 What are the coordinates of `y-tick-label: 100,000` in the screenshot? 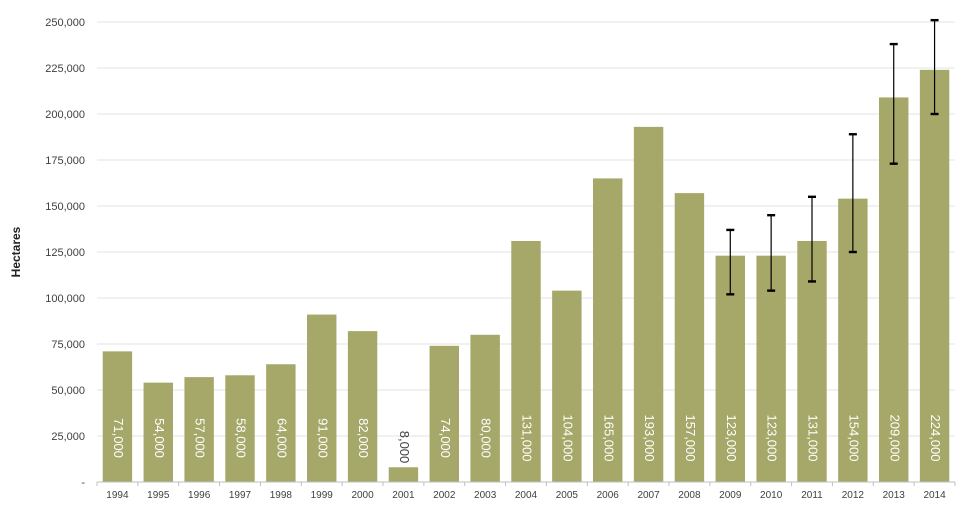 It's located at (65, 299).